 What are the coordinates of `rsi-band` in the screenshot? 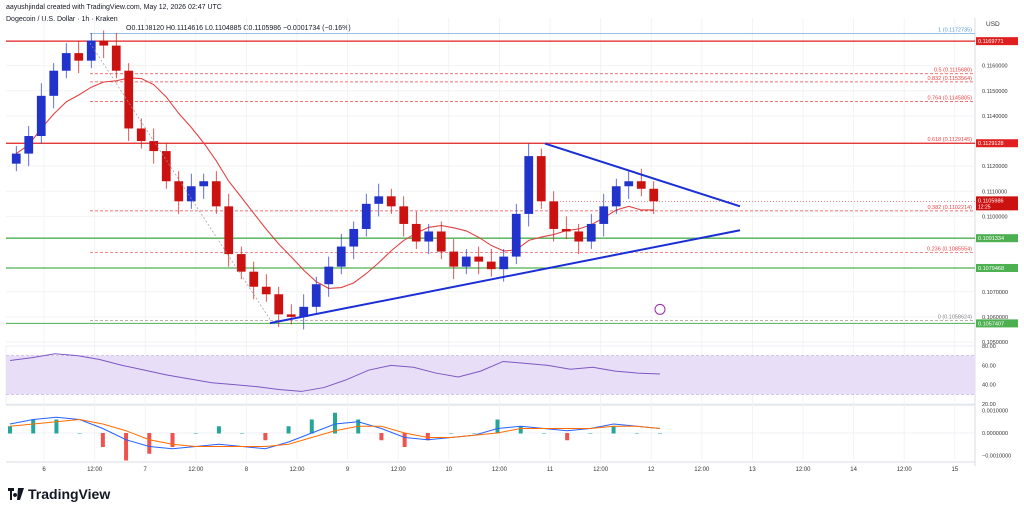 It's located at (490, 375).